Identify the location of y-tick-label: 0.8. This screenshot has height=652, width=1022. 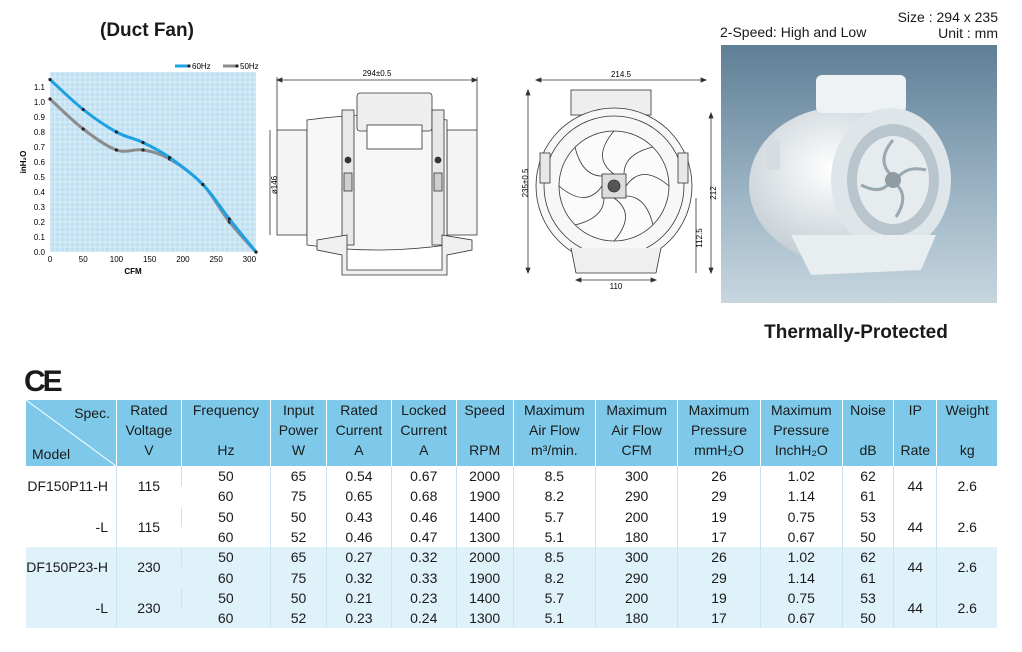
(40, 132).